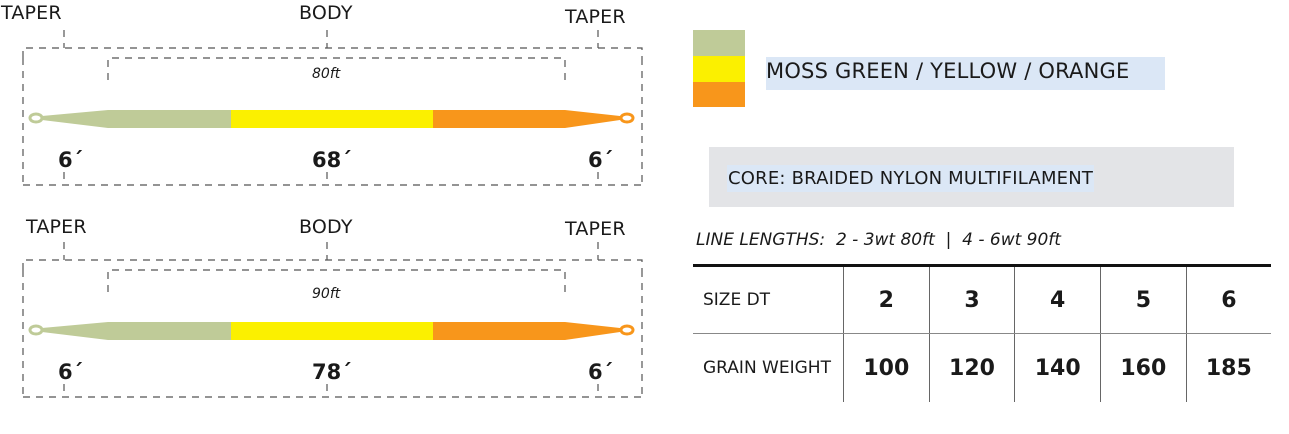  Describe the element at coordinates (332, 372) in the screenshot. I see `segment-length-body: 78´` at that location.